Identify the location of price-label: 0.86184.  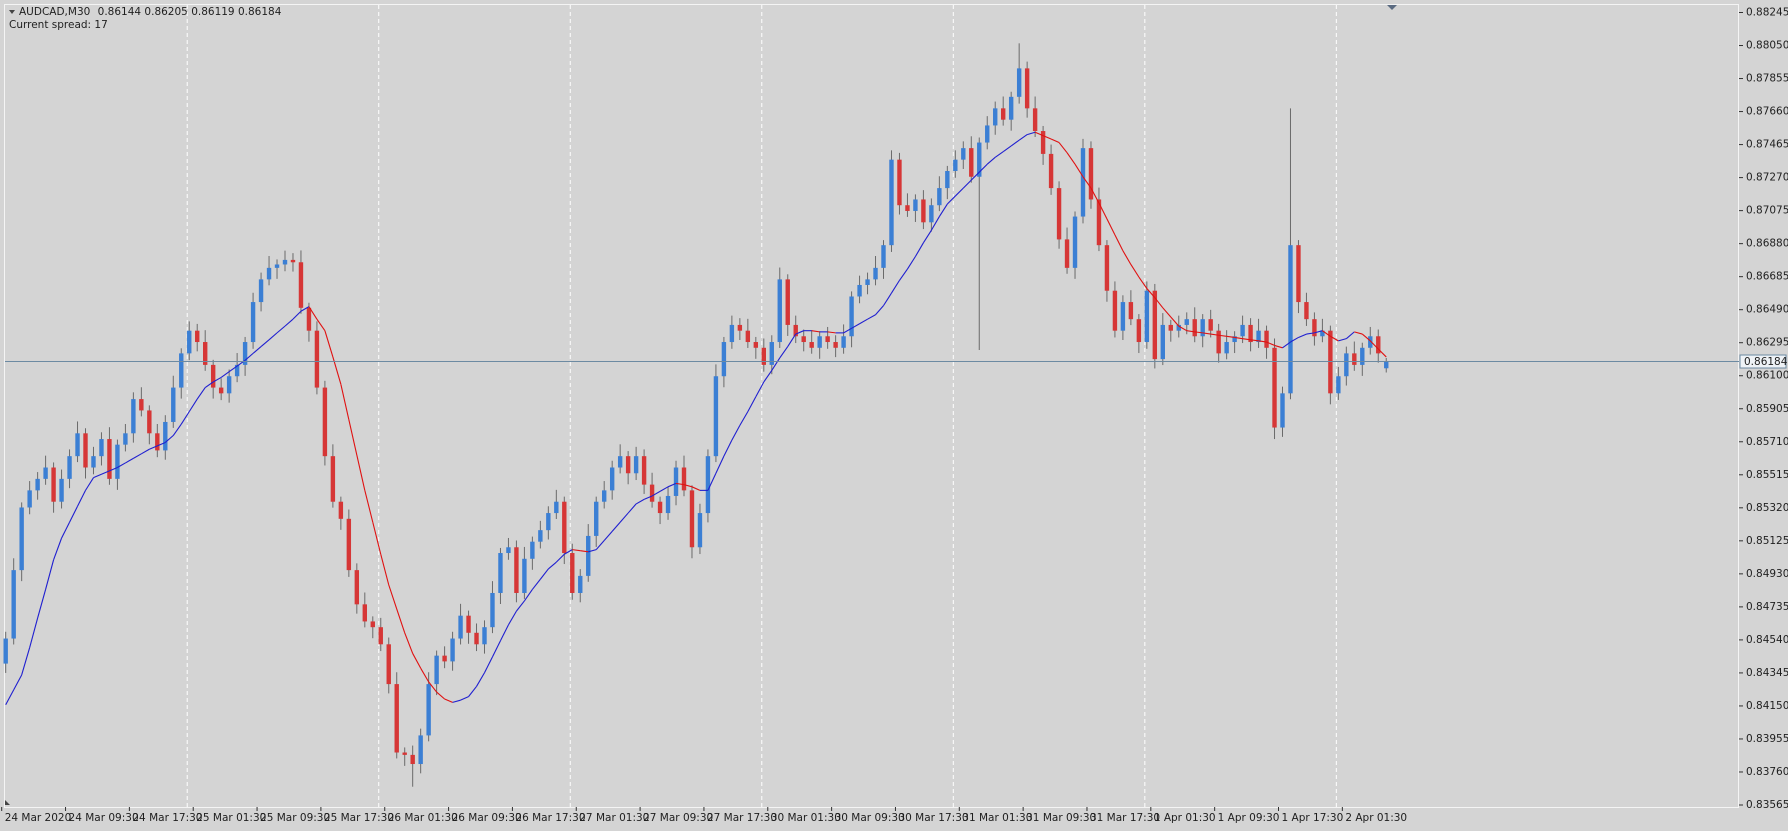
(1766, 362).